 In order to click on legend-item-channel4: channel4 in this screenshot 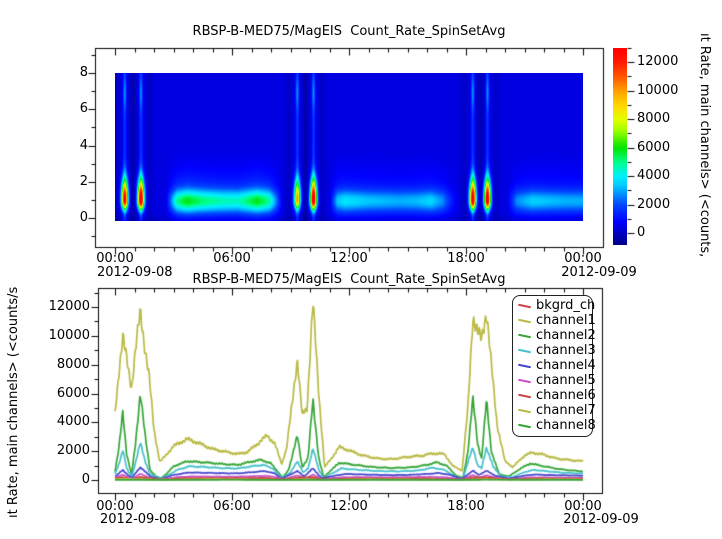, I will do `click(556, 365)`.